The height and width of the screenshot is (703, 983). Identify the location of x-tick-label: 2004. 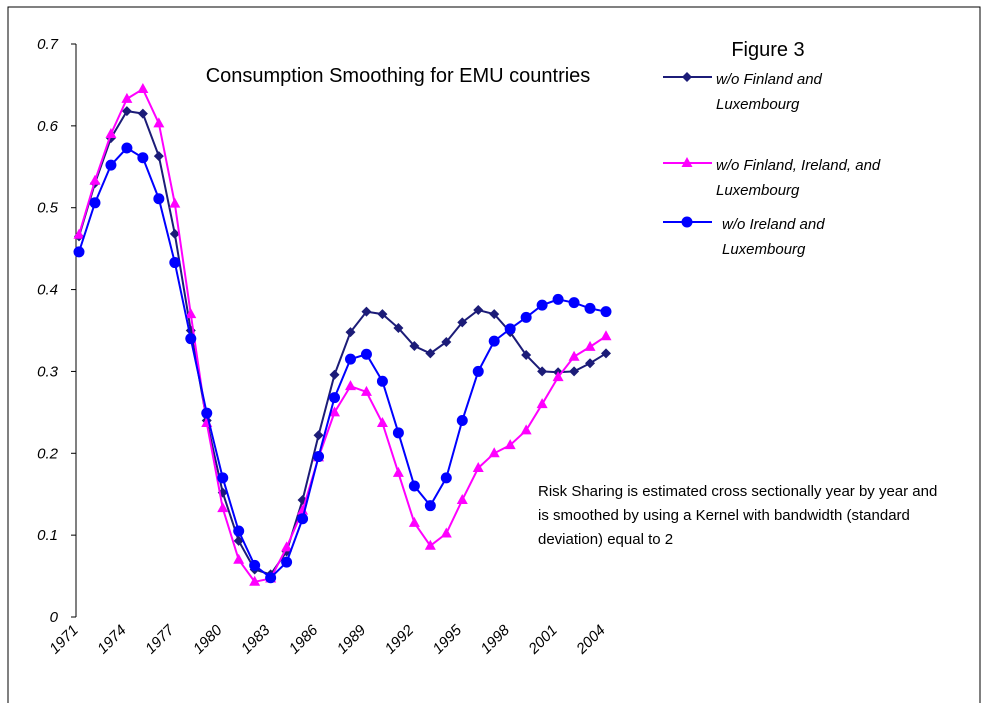
(591, 640).